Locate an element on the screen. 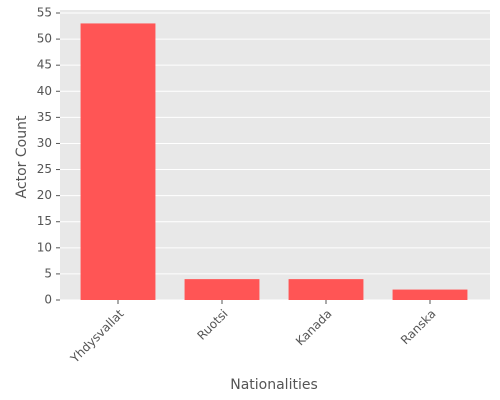 The width and height of the screenshot is (500, 400). y-tick-label: 15 is located at coordinates (44, 221).